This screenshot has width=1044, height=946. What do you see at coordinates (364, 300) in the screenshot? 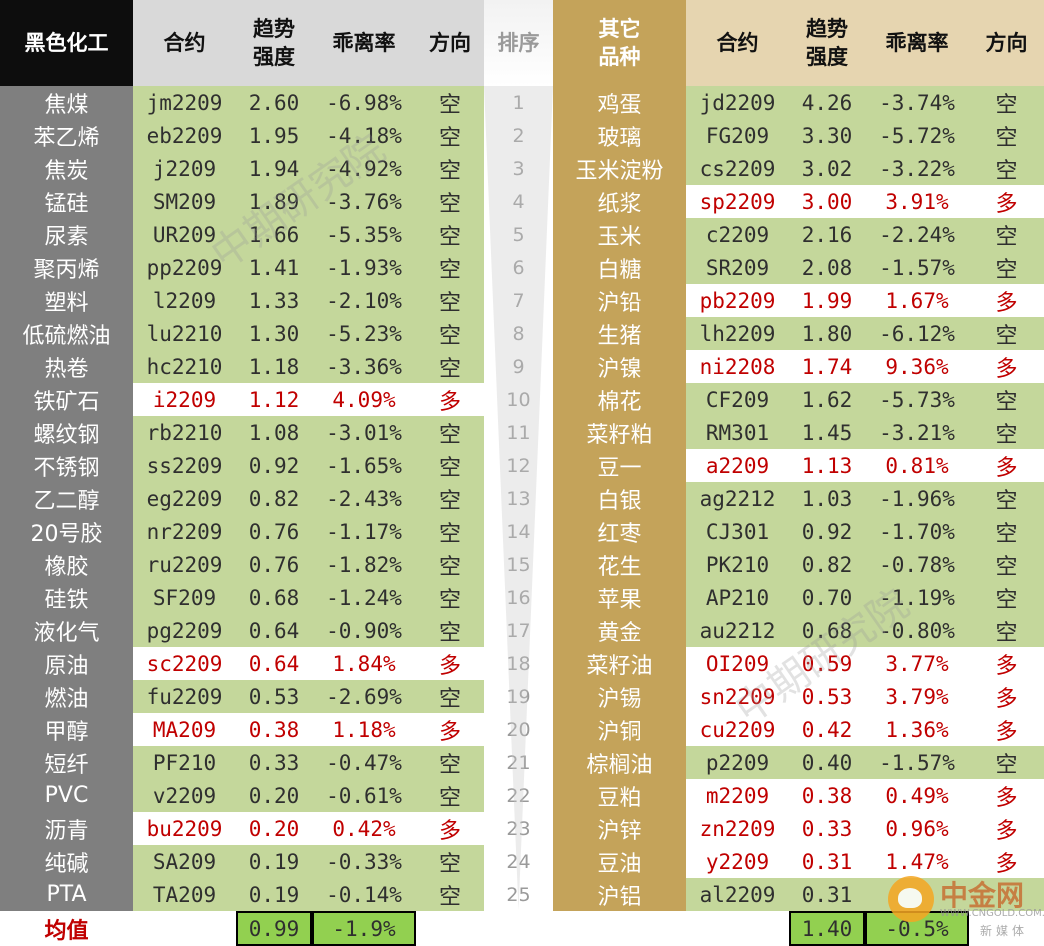
I see `left-deviation-rate: -2.10%` at bounding box center [364, 300].